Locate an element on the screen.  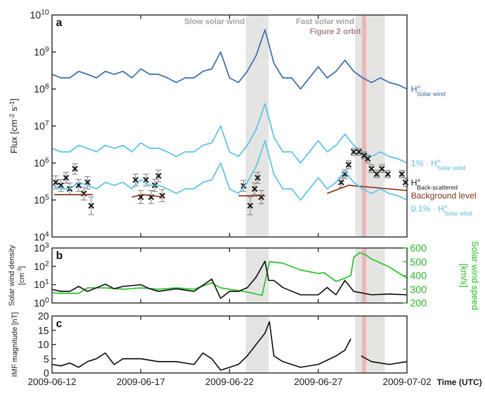
y-tick-label: 5 is located at coordinates (46, 360).